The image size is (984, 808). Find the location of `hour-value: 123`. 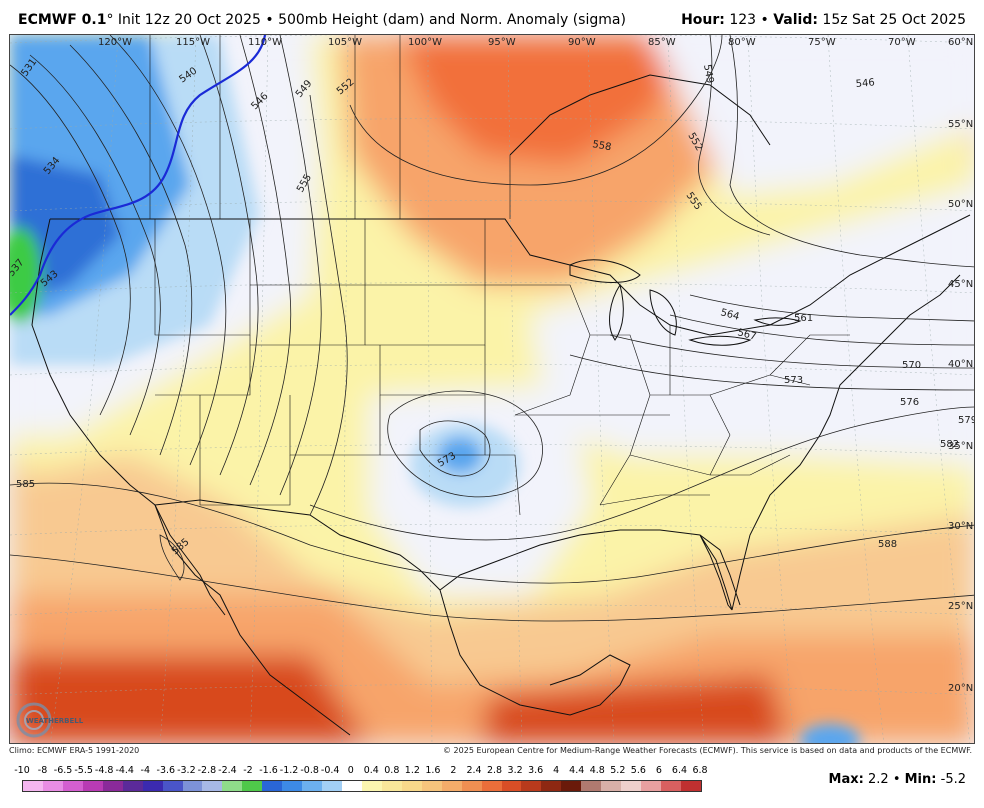

hour-value: 123 is located at coordinates (743, 20).